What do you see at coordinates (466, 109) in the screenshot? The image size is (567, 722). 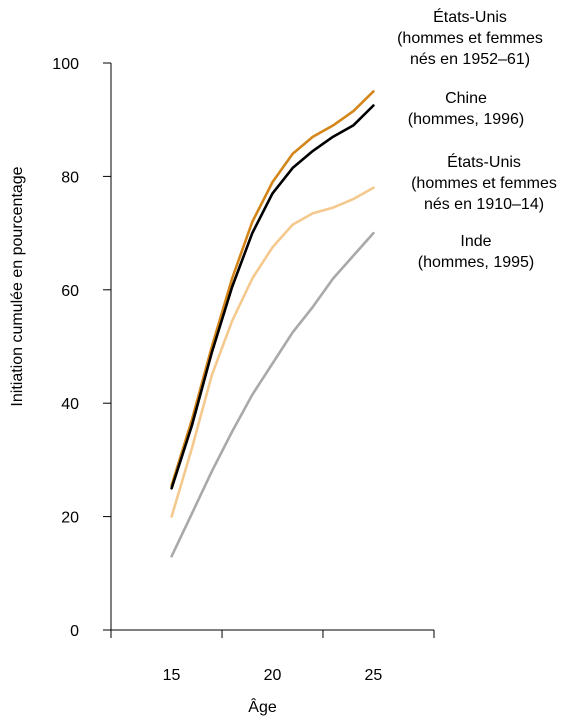 I see `series-label: Chine (hommes, 1996)` at bounding box center [466, 109].